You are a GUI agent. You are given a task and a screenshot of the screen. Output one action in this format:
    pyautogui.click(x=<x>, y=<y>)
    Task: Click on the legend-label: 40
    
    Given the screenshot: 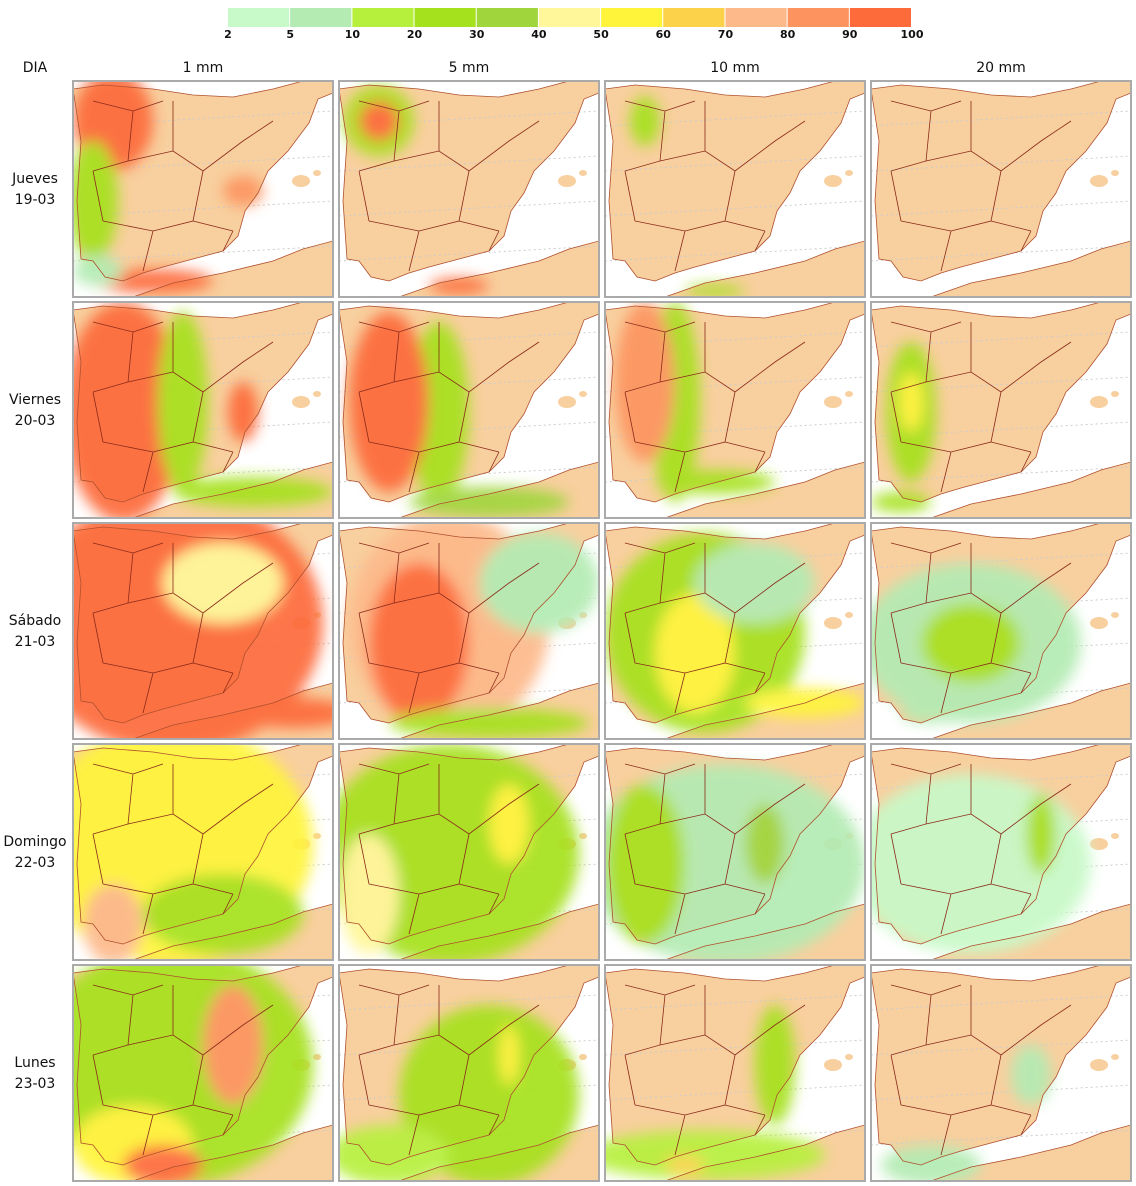 What is the action you would take?
    pyautogui.click(x=539, y=34)
    